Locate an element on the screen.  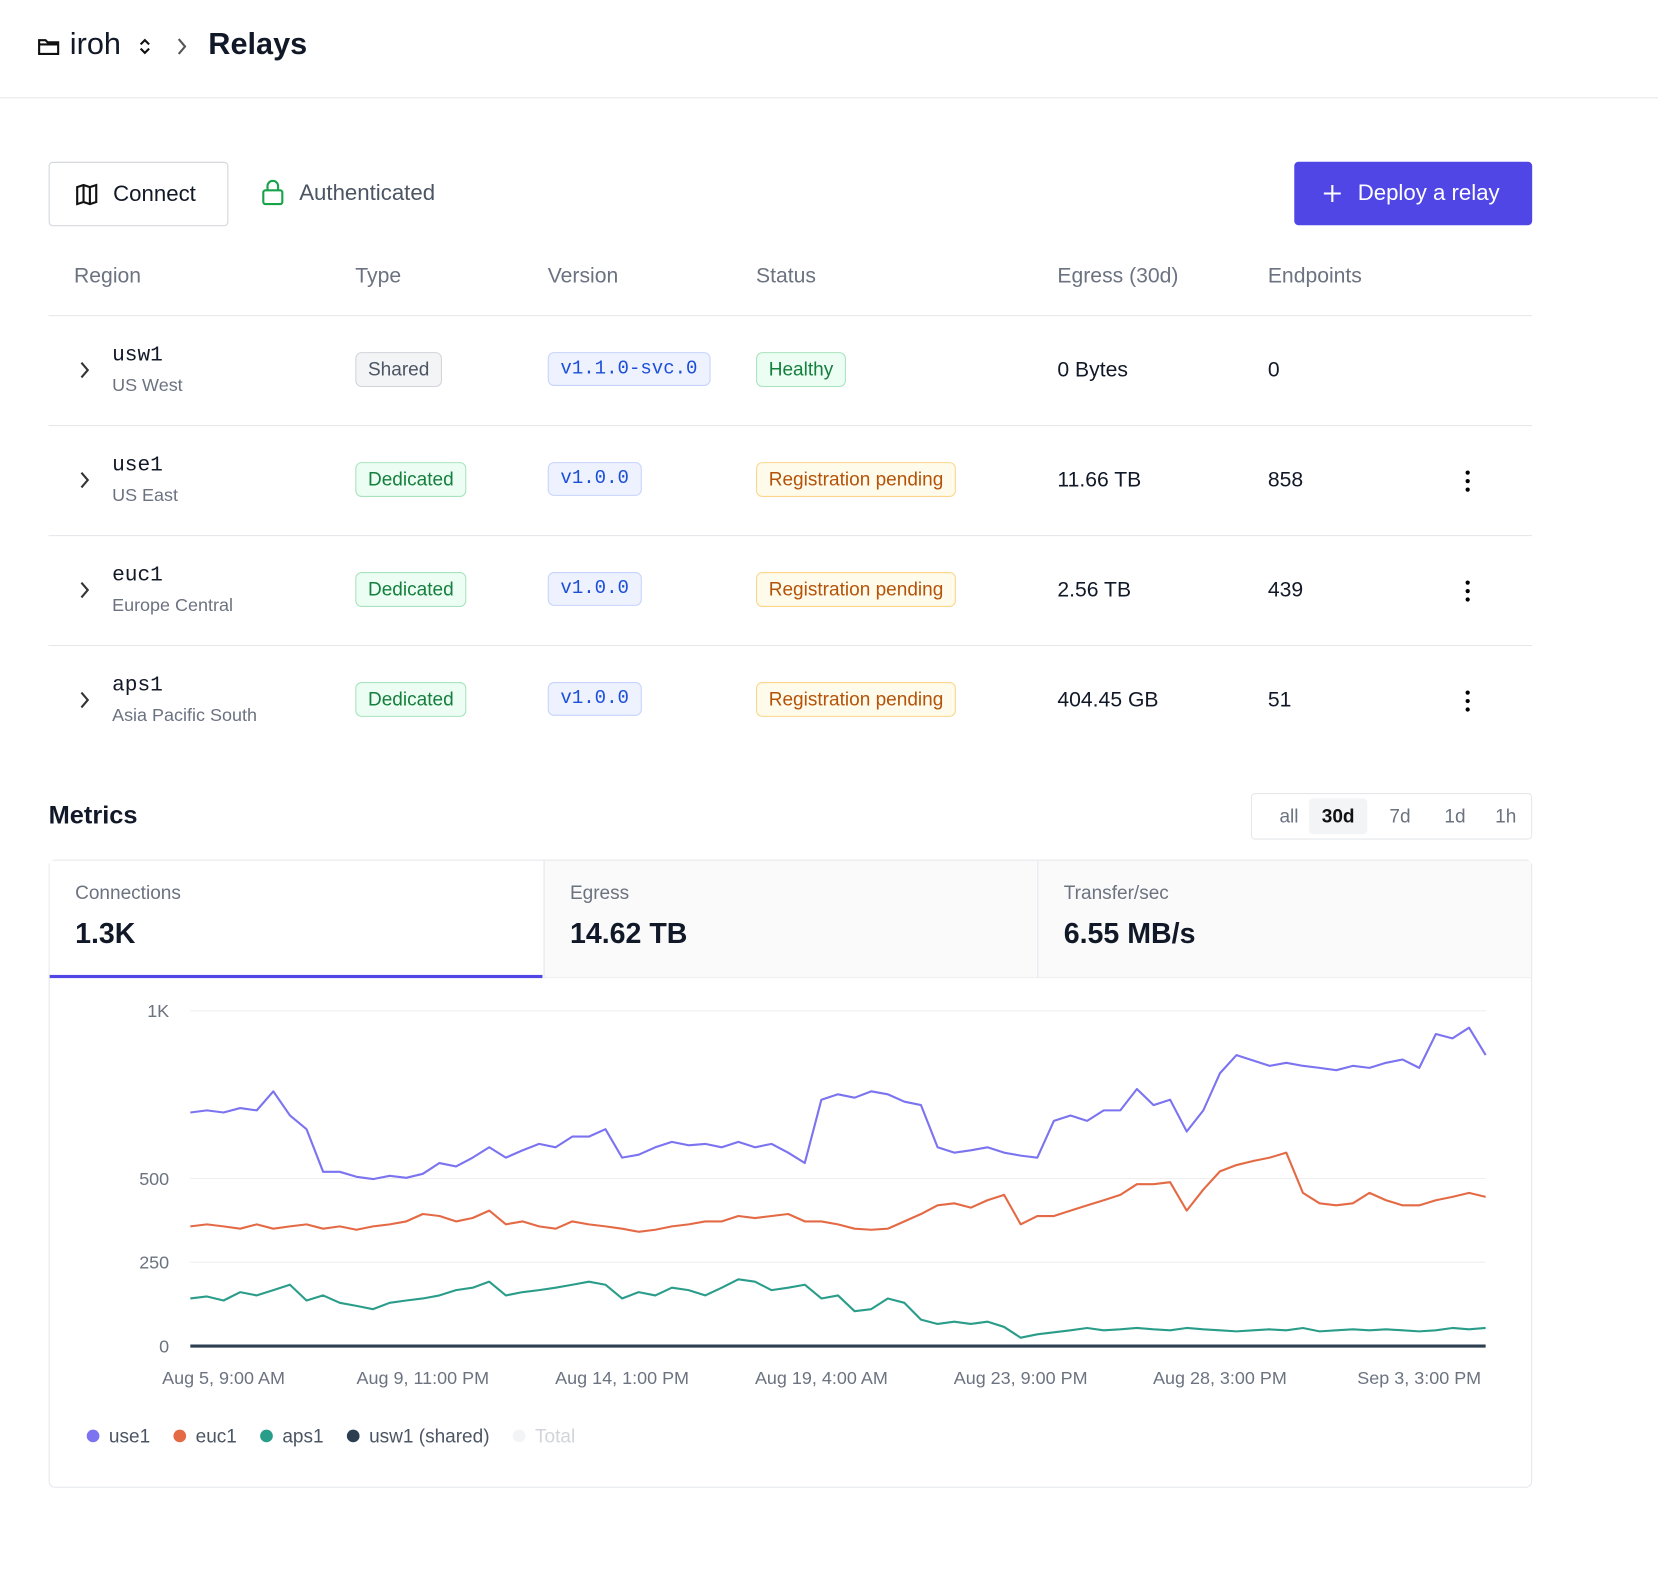
region-name: Asia Pacific South is located at coordinates (184, 715).